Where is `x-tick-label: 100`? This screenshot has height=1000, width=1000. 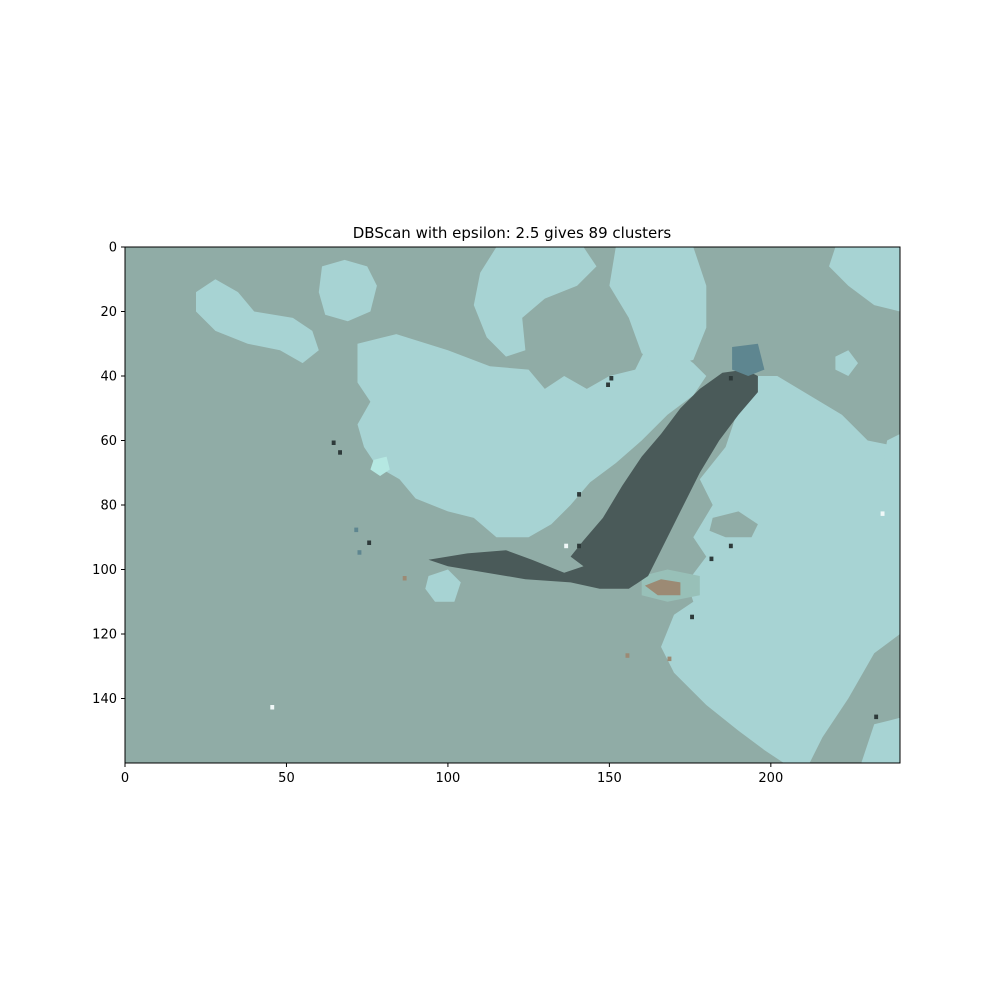 x-tick-label: 100 is located at coordinates (448, 778).